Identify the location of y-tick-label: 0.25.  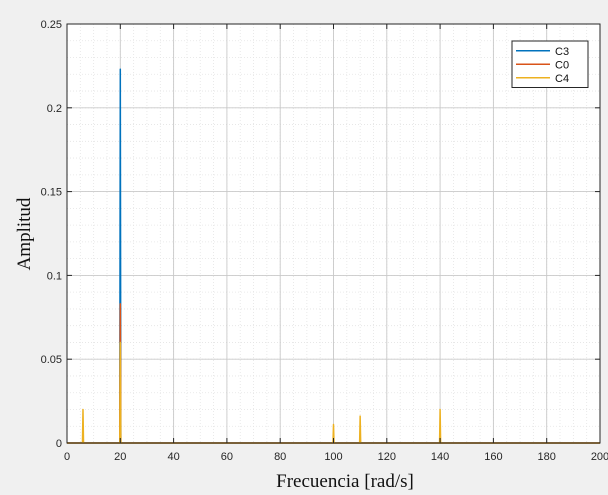
(51, 25).